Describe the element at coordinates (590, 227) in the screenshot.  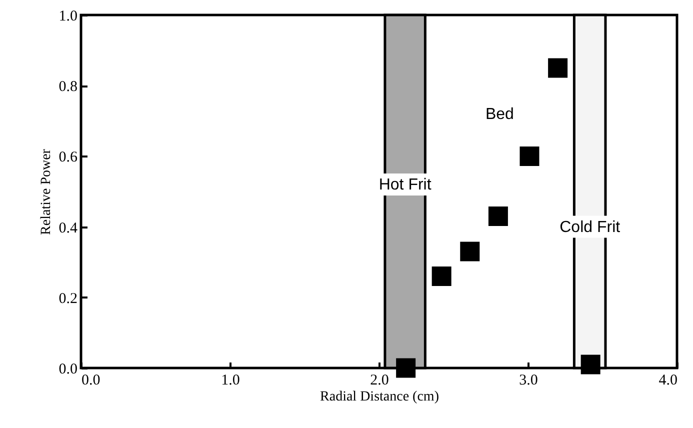
I see `band-label: Cold Frit` at that location.